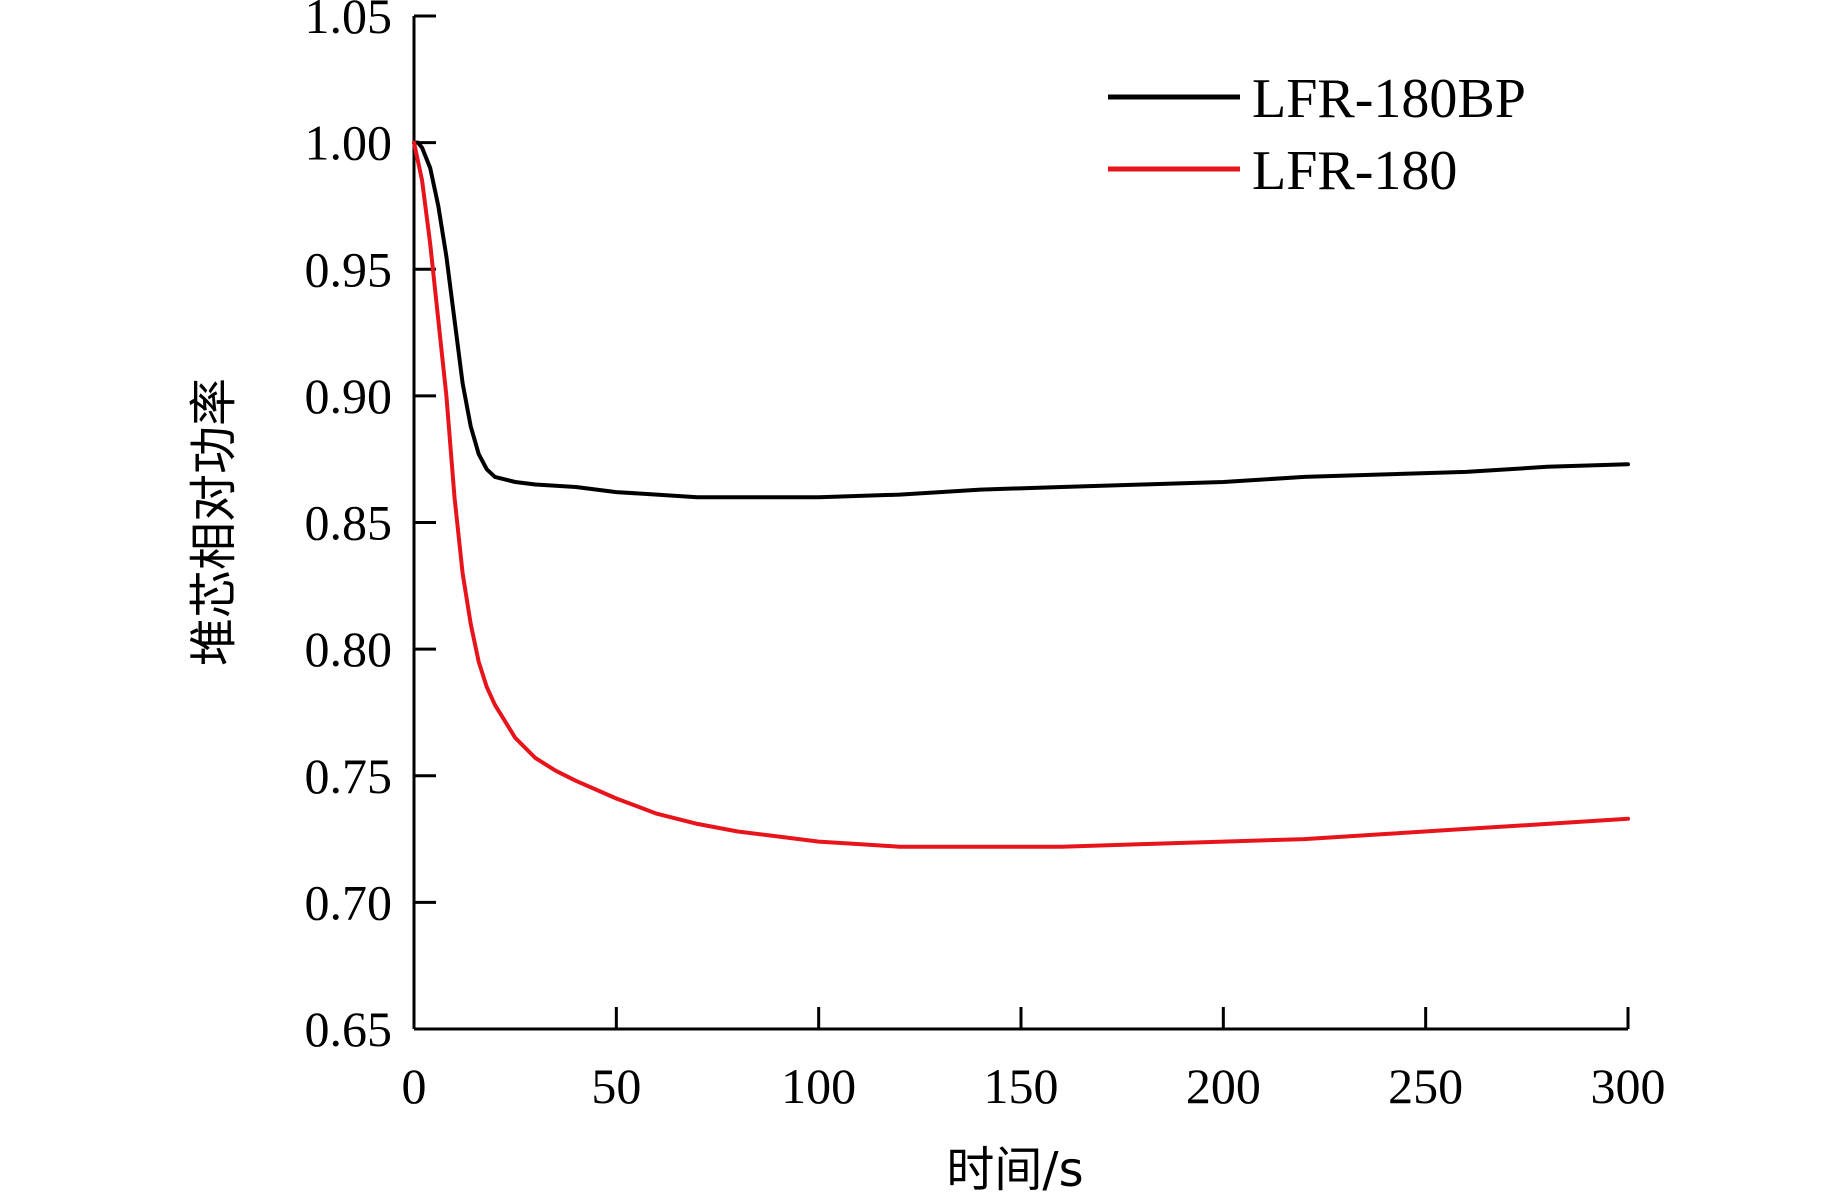 This screenshot has width=1843, height=1197. I want to click on x-tick-label: 0, so click(414, 1086).